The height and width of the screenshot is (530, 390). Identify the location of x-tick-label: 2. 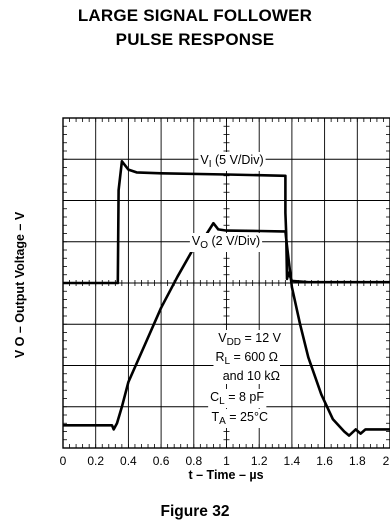
(386, 461).